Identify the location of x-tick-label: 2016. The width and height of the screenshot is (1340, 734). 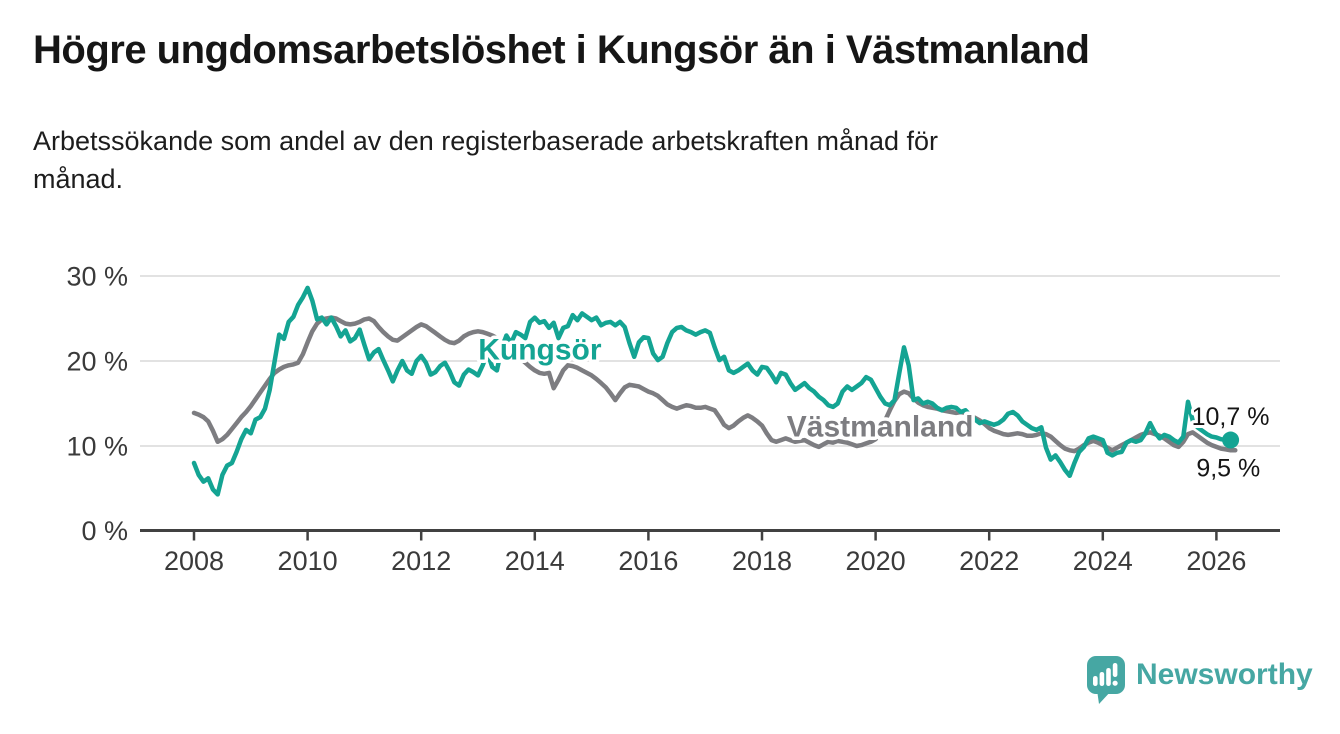
(648, 561).